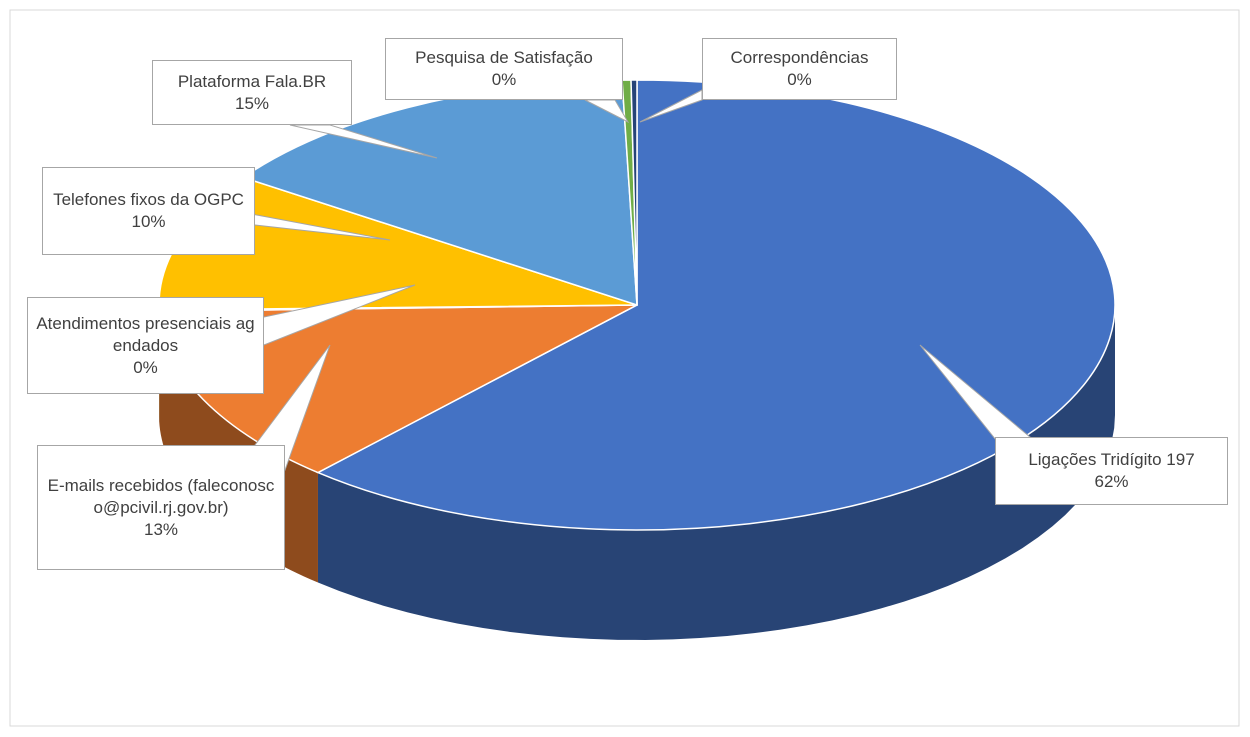  Describe the element at coordinates (634, 192) in the screenshot. I see `slice` at that location.